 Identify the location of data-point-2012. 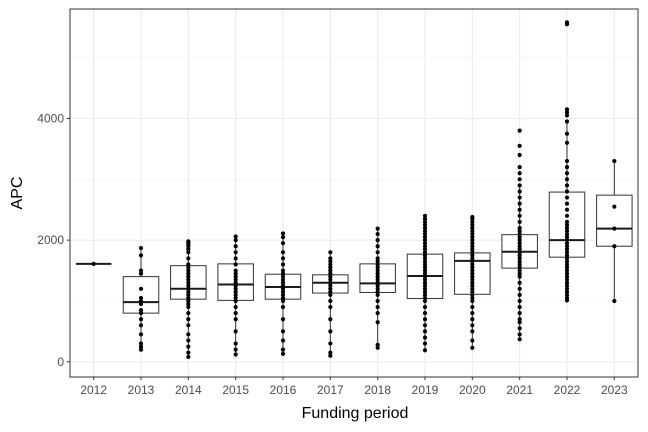
(93, 263).